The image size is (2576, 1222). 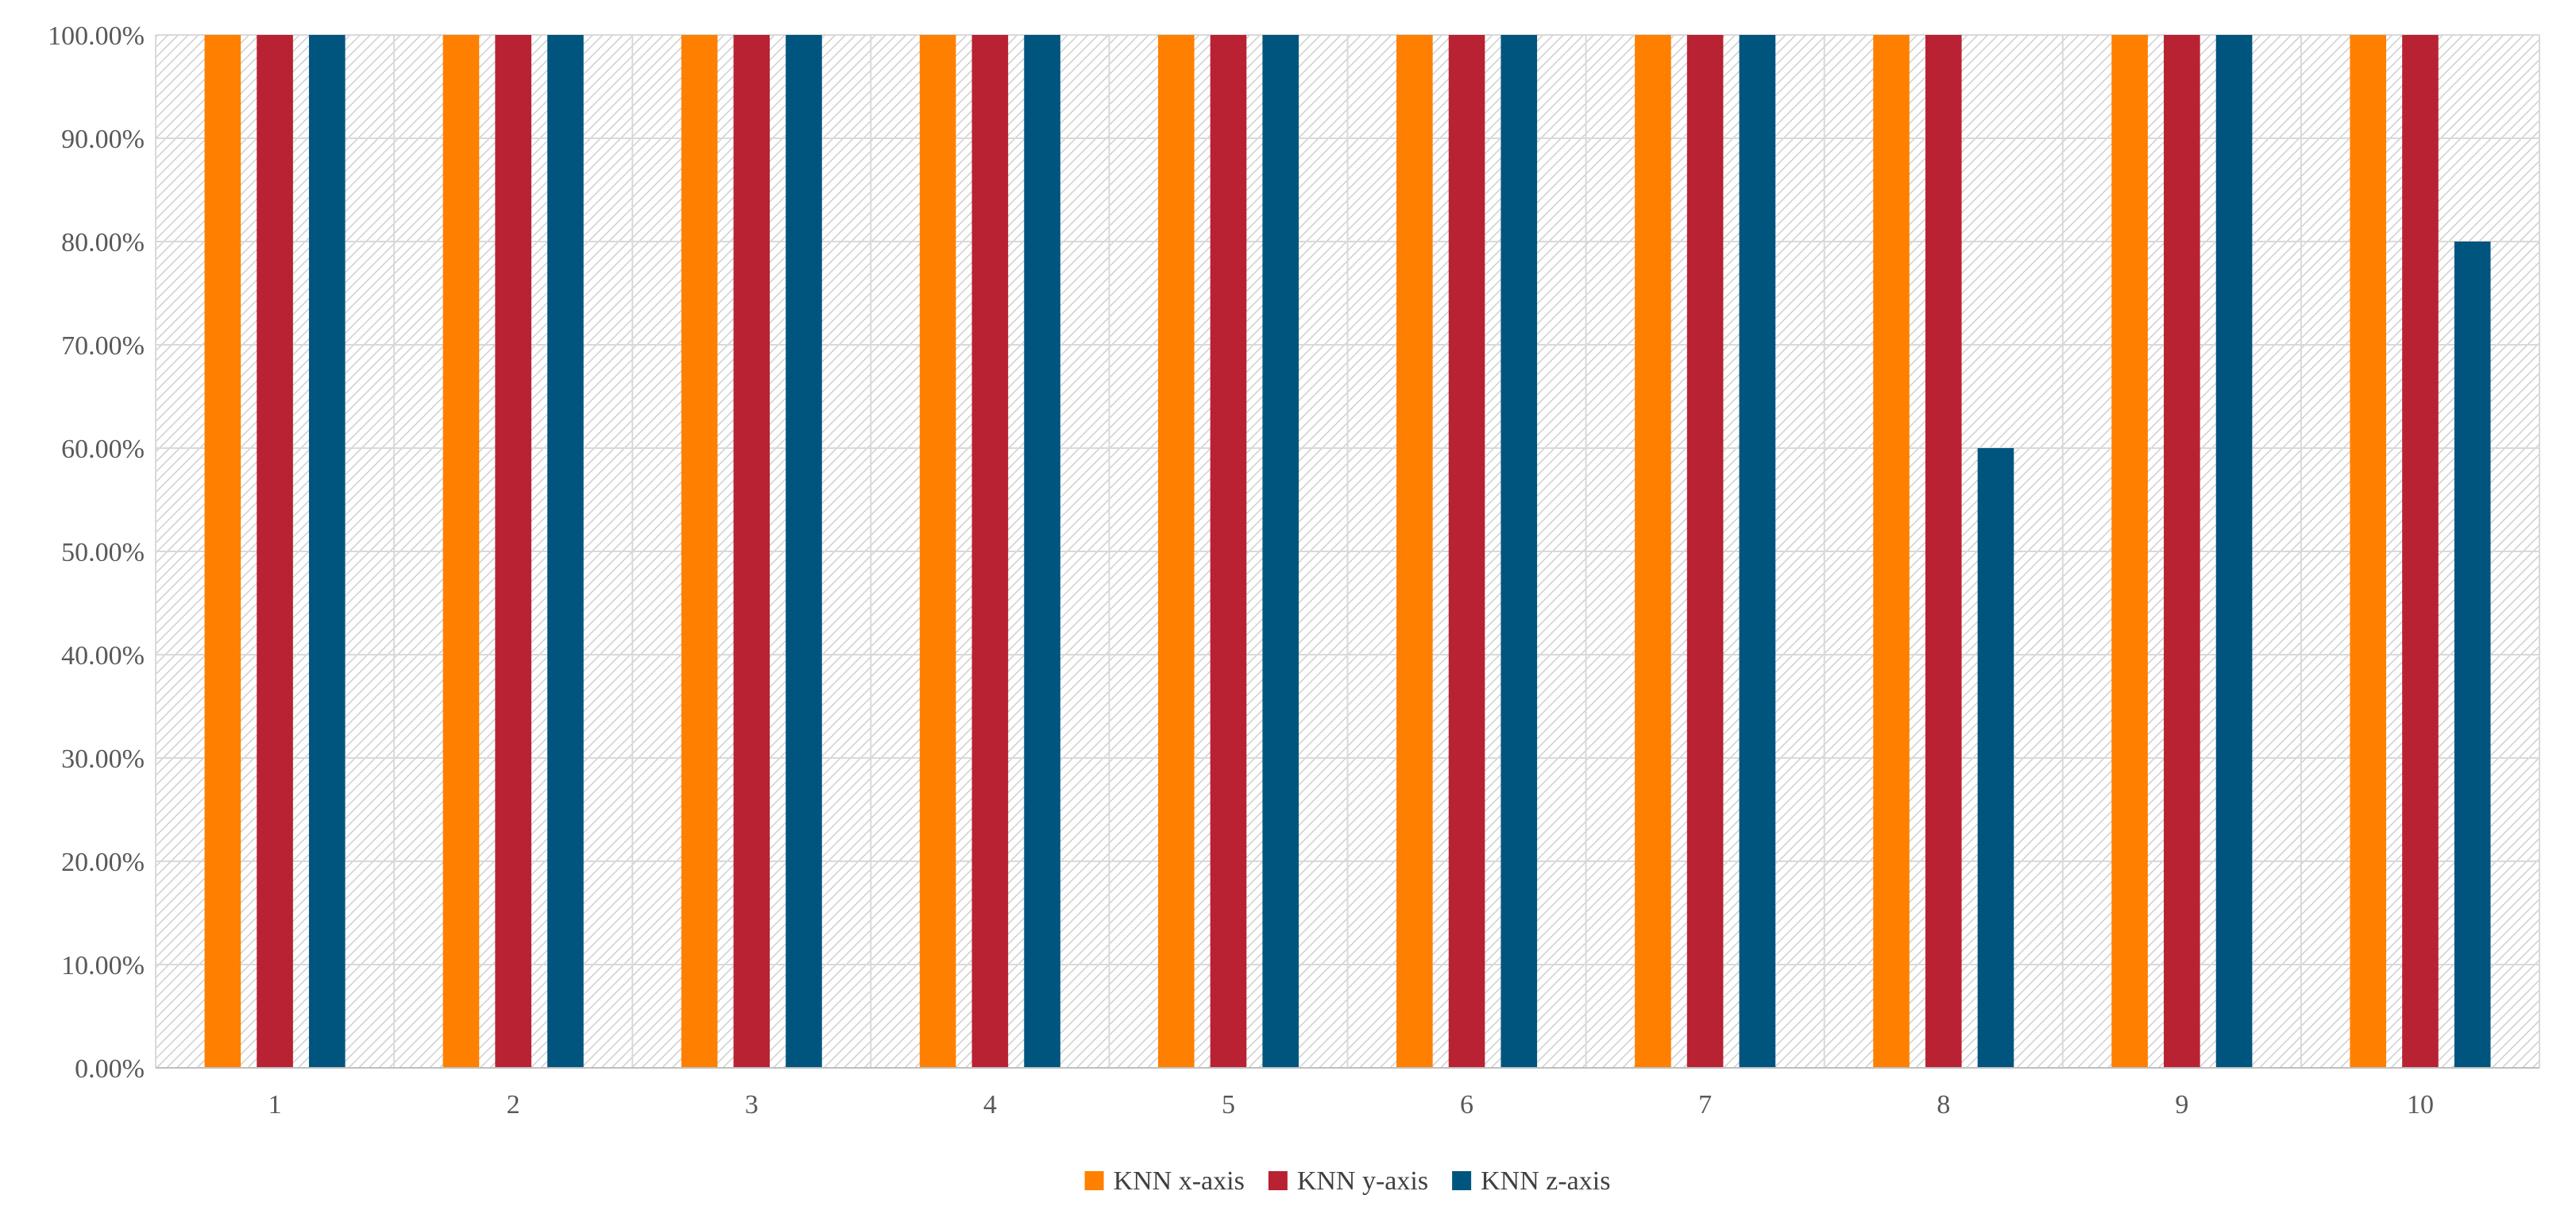 What do you see at coordinates (103, 966) in the screenshot?
I see `y-tick-label: 10.00%` at bounding box center [103, 966].